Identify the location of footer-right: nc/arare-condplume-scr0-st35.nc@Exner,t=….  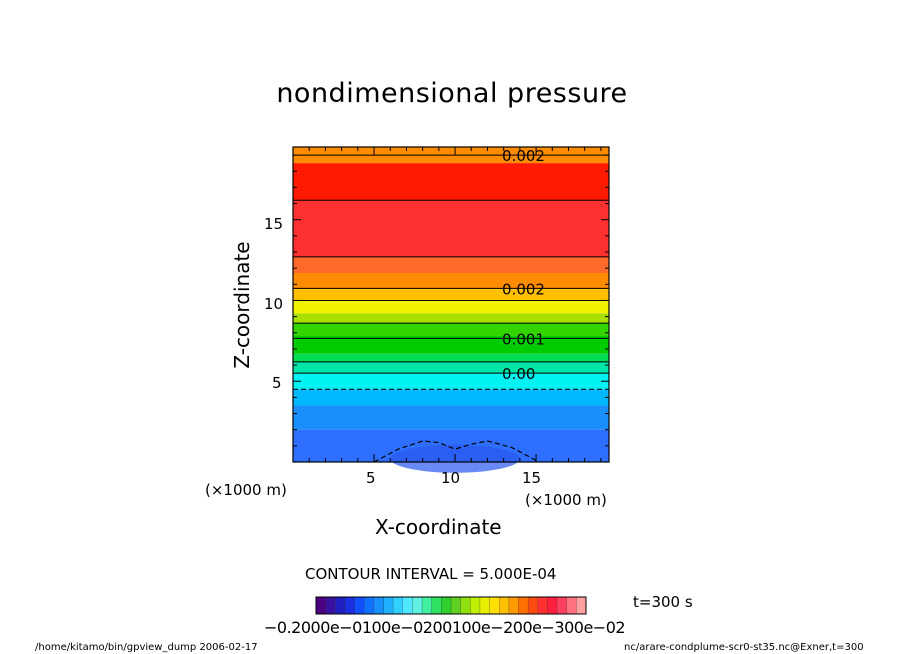
(744, 647).